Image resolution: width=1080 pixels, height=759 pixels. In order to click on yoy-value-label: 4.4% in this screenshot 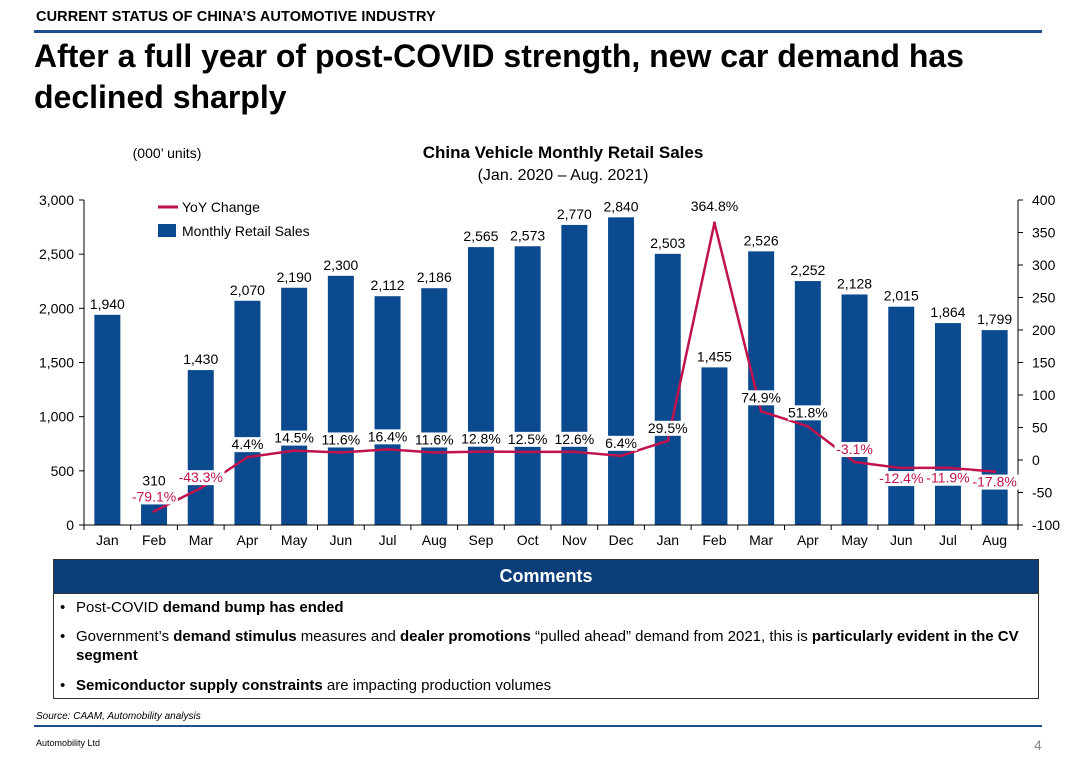, I will do `click(247, 444)`.